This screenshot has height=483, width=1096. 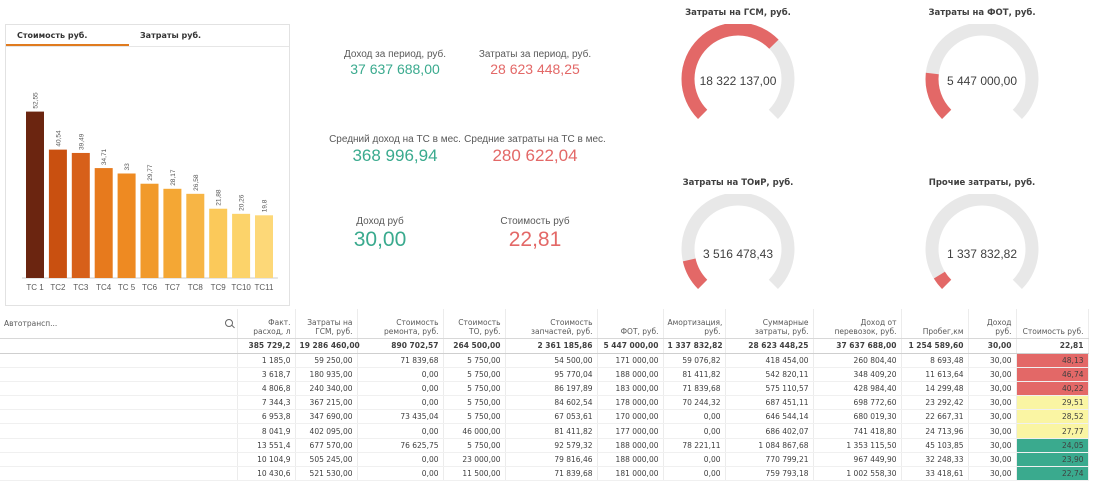 What do you see at coordinates (326, 360) in the screenshot?
I see `table-cell: 59 250,00` at bounding box center [326, 360].